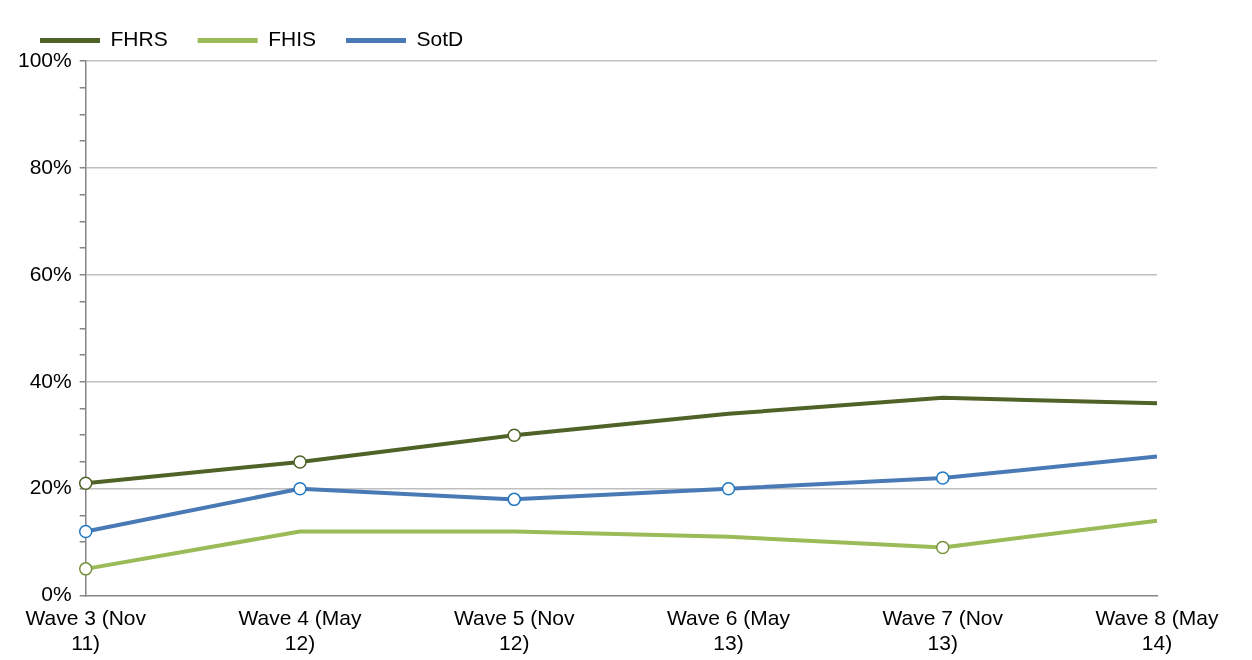  Describe the element at coordinates (44, 59) in the screenshot. I see `y-tick-label: 100%` at that location.